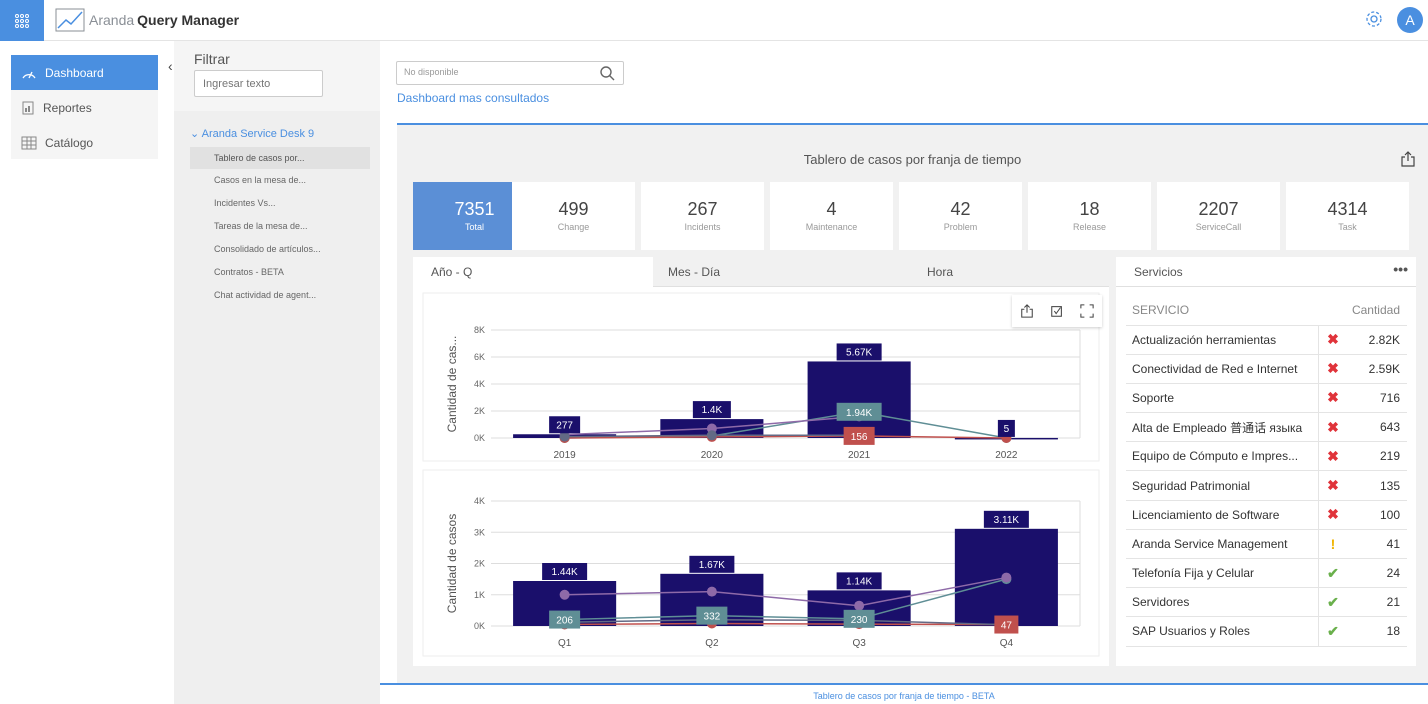 The height and width of the screenshot is (704, 1428). I want to click on kpi-problem: 42 Problem, so click(960, 216).